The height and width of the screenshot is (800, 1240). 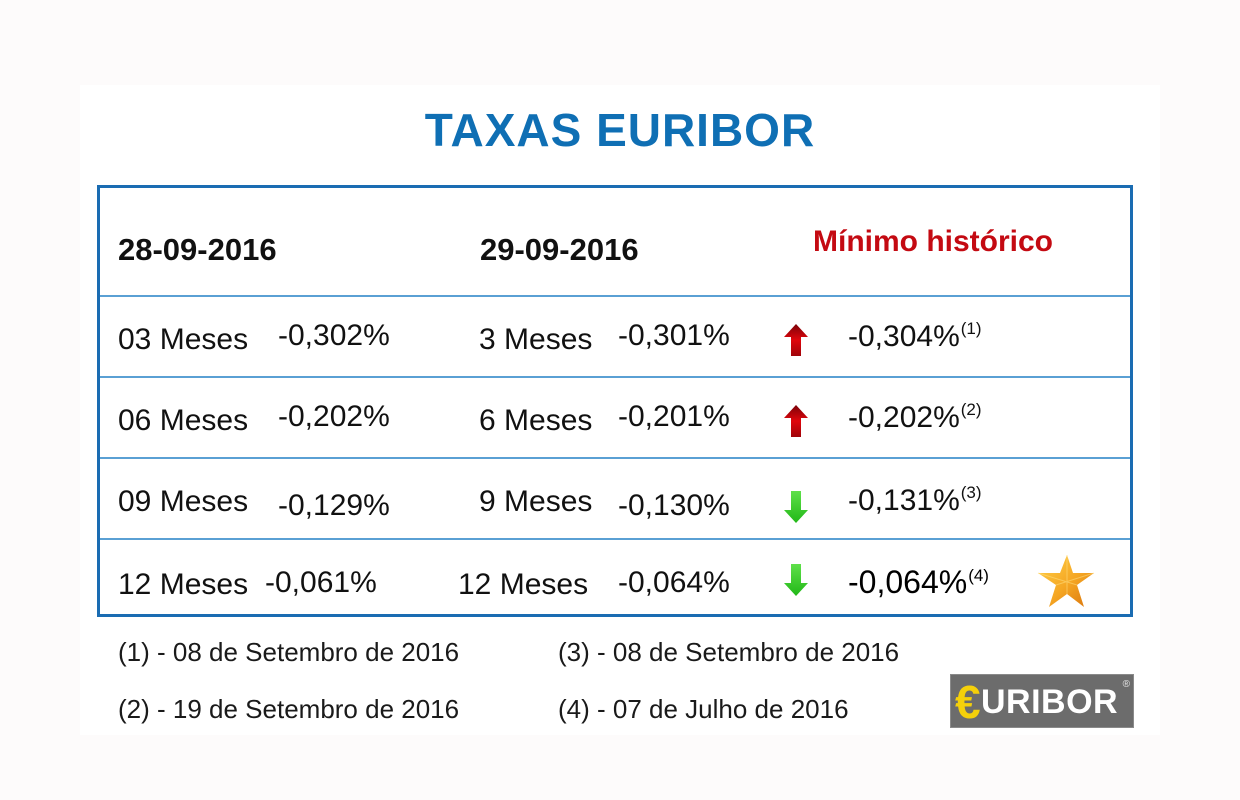 I want to click on registered-mark: ®, so click(x=1126, y=684).